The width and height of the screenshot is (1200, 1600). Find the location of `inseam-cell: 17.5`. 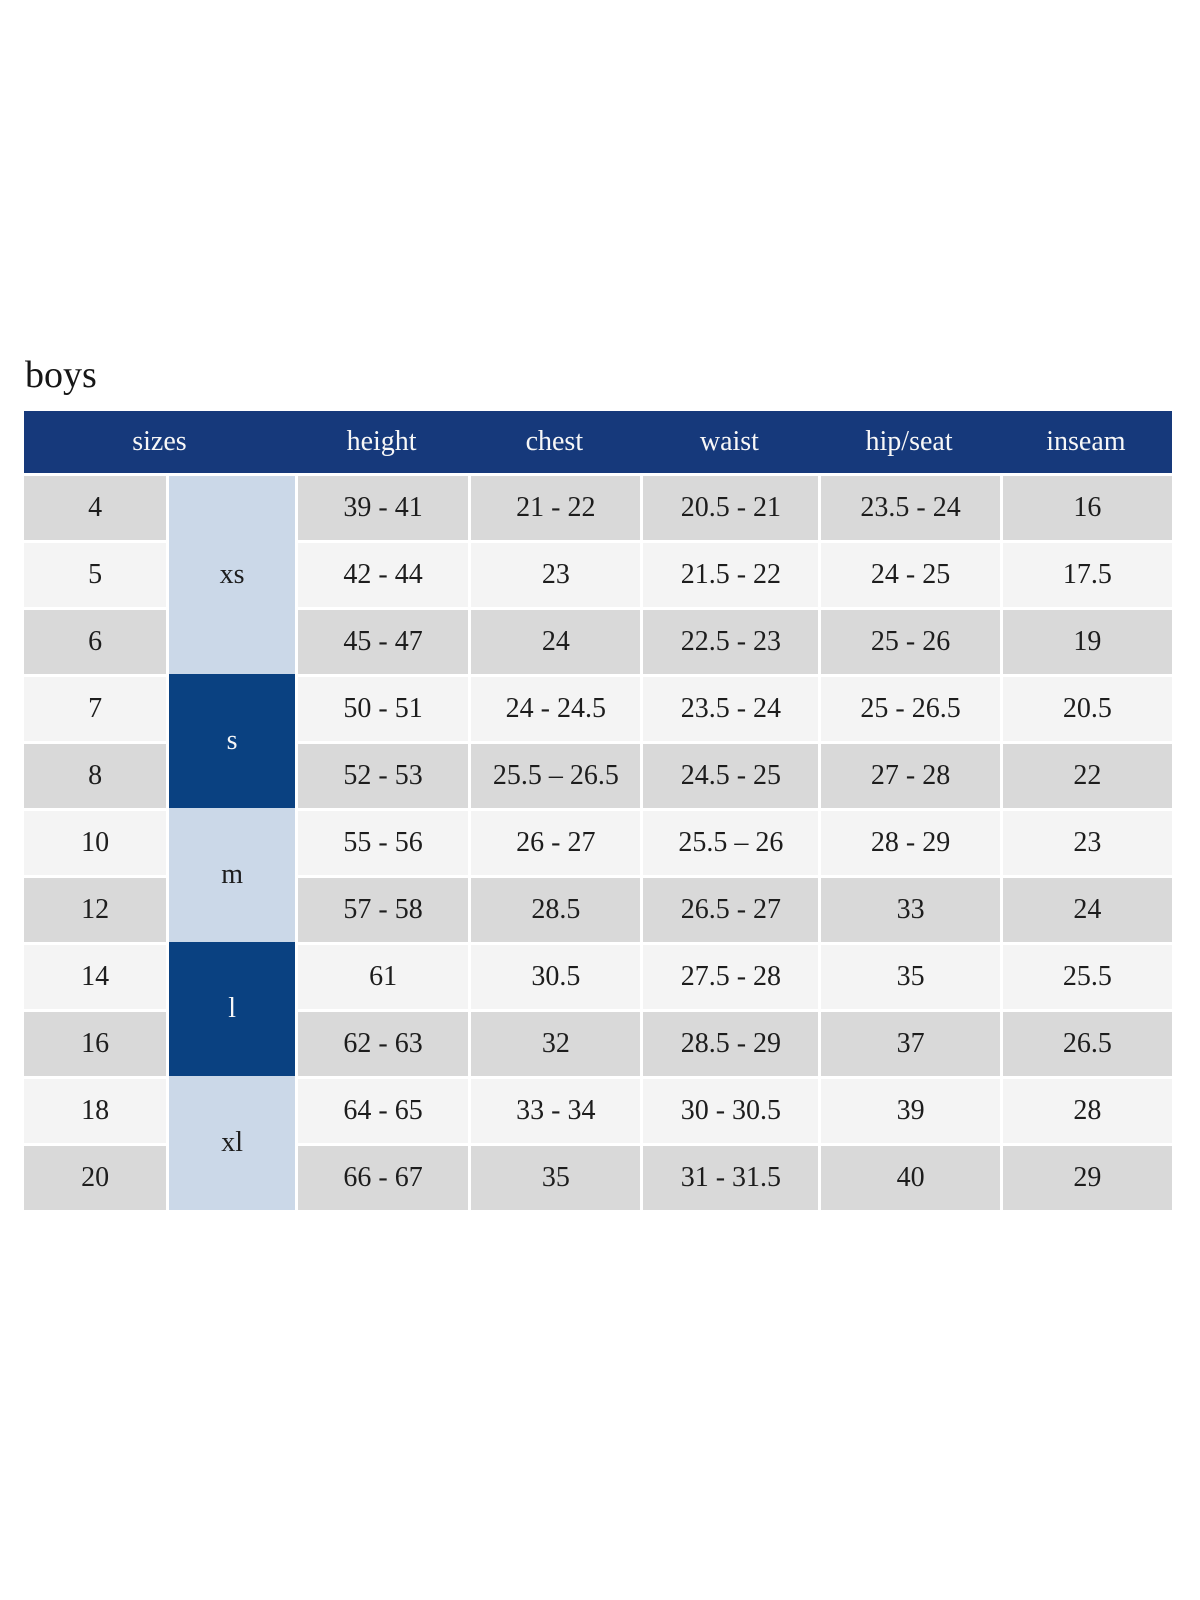

inseam-cell: 17.5 is located at coordinates (1085, 573).